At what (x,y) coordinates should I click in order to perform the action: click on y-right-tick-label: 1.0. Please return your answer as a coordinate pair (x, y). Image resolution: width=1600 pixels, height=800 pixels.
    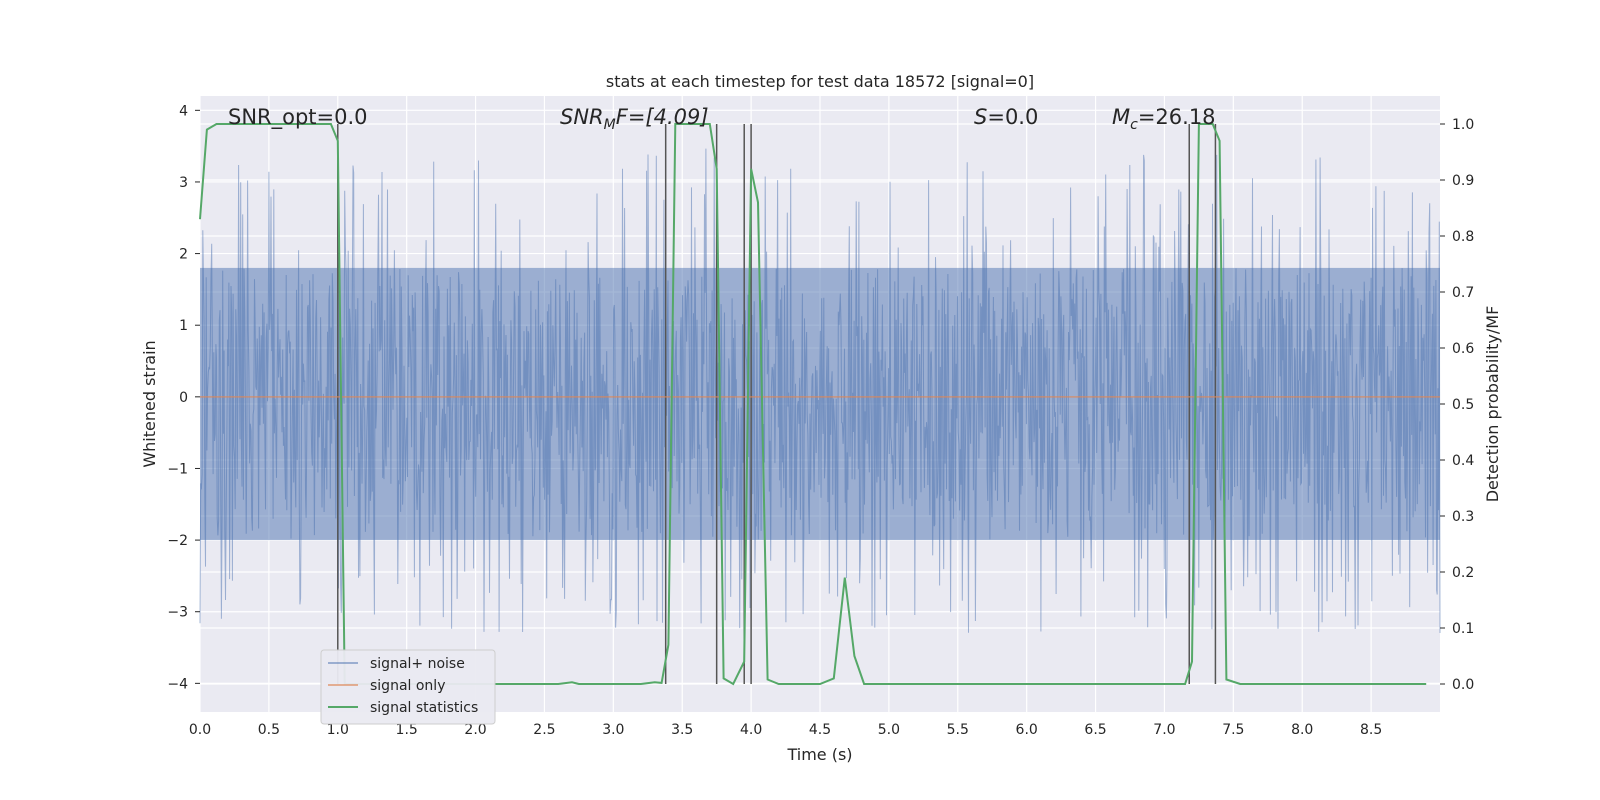
    Looking at the image, I should click on (1463, 125).